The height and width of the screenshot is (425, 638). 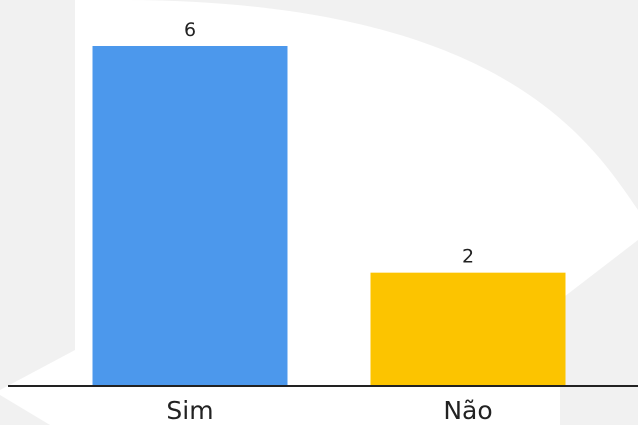 I want to click on x-tick-label-1: Não, so click(x=467, y=410).